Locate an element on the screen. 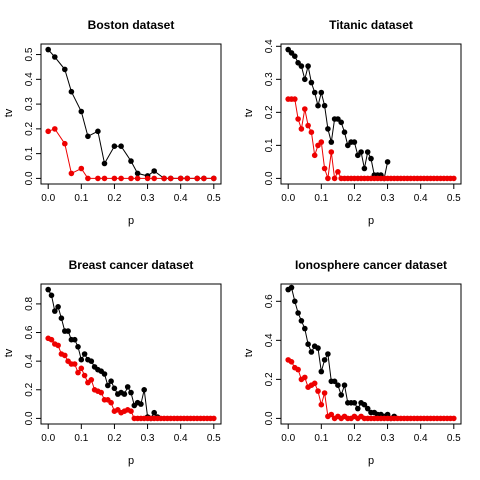 The image size is (480, 480). panel-title: Breast cancer dataset is located at coordinates (131, 265).